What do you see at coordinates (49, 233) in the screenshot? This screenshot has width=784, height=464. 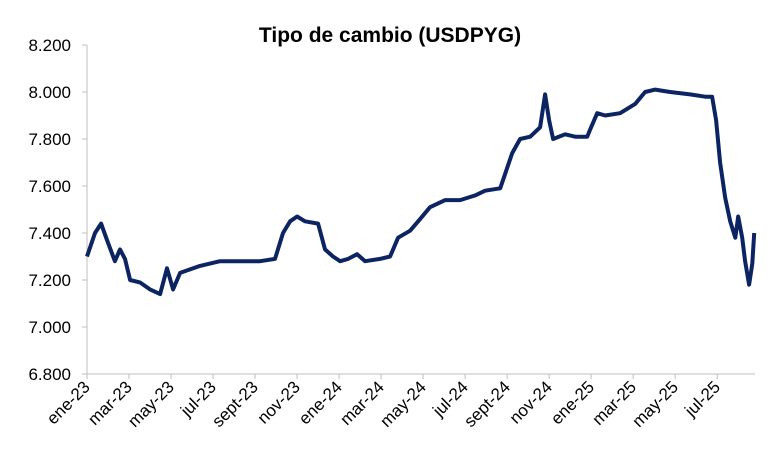 I see `y-tick-label: 7.400` at bounding box center [49, 233].